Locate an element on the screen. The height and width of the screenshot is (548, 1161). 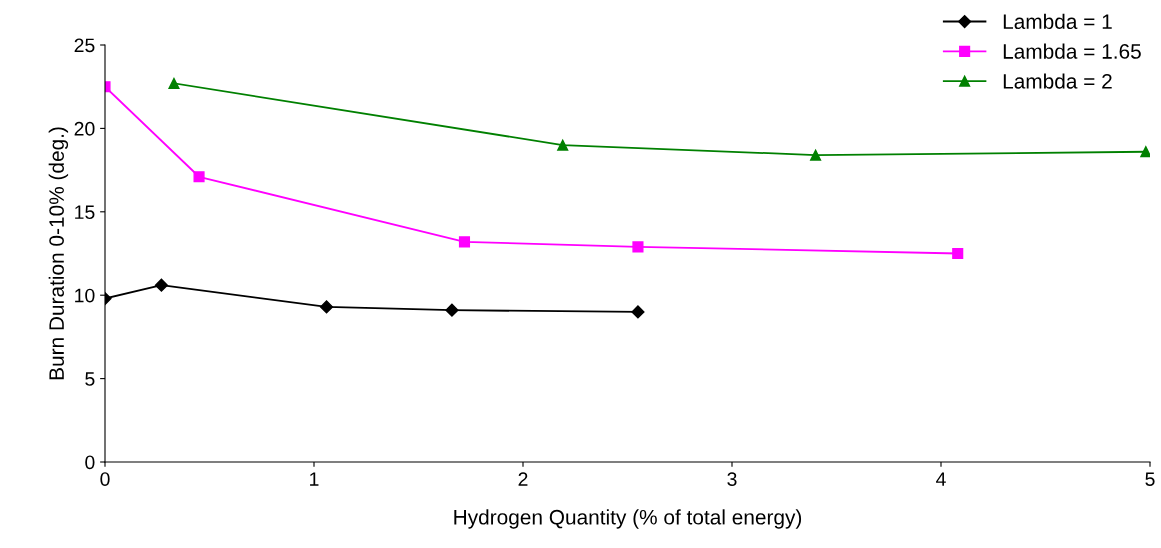
legend-label: Lambda = 1 is located at coordinates (1057, 21).